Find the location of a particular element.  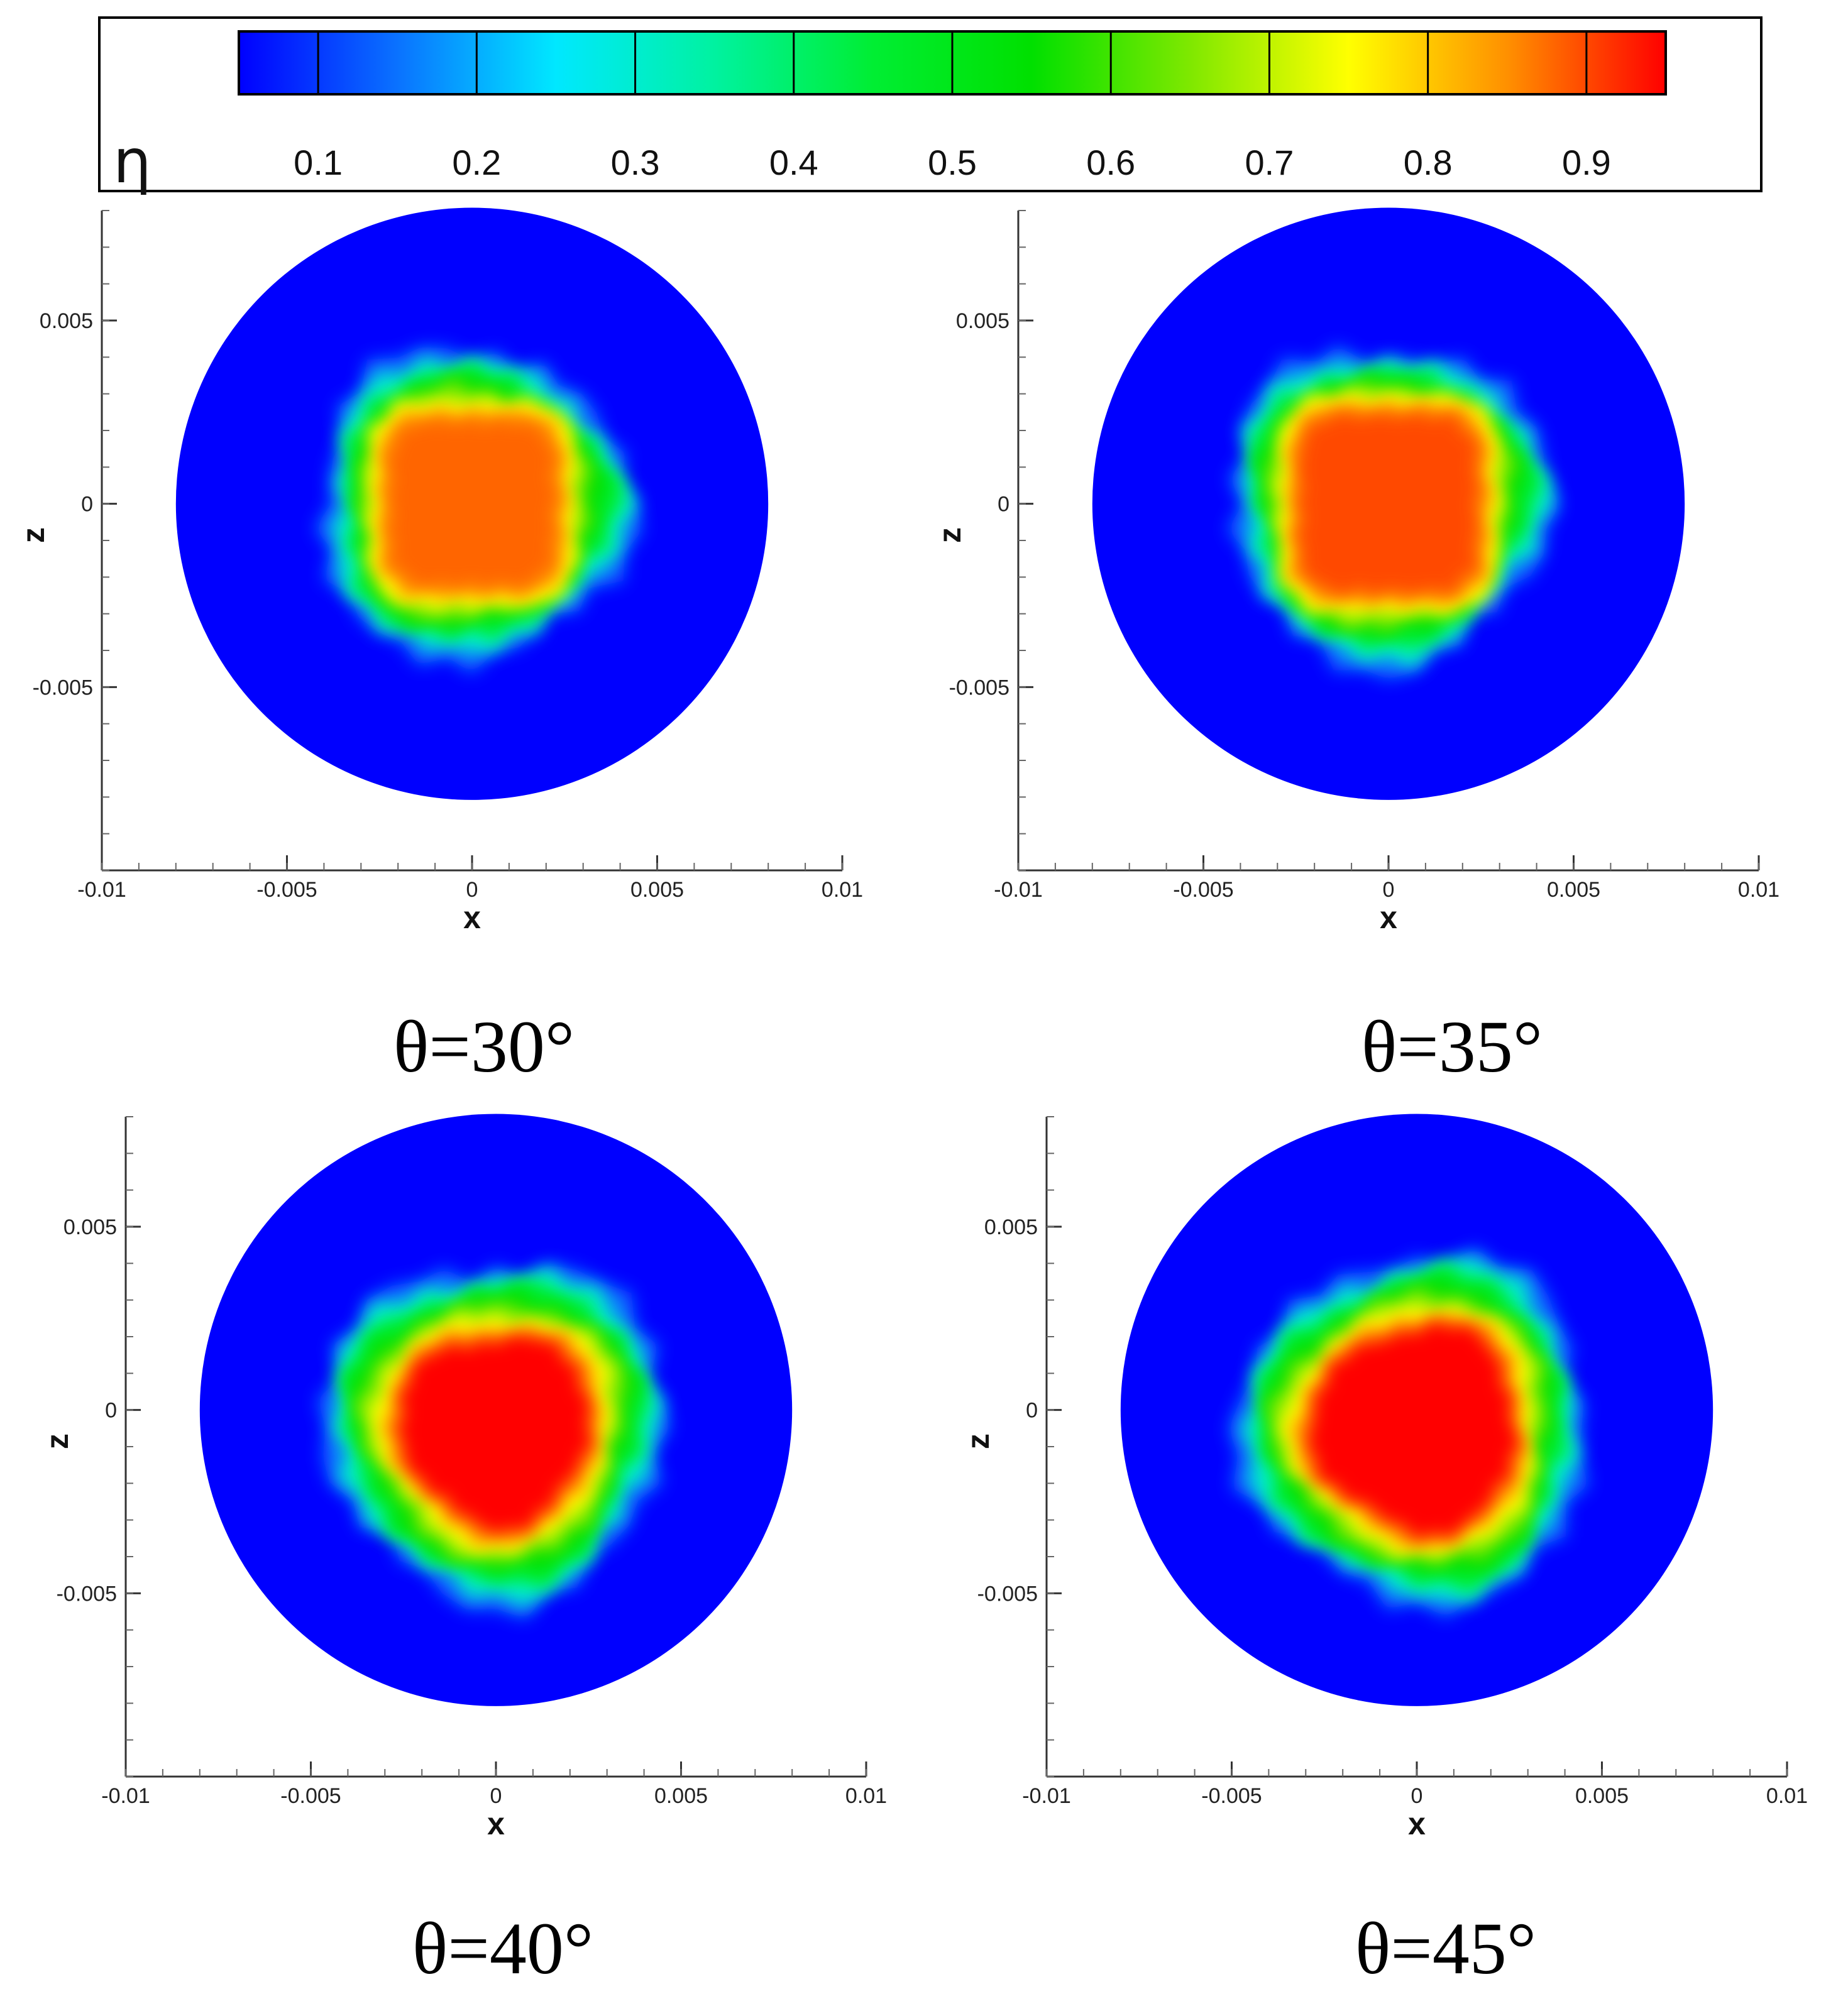

colorbar-tick-label: 0.1 is located at coordinates (318, 163).